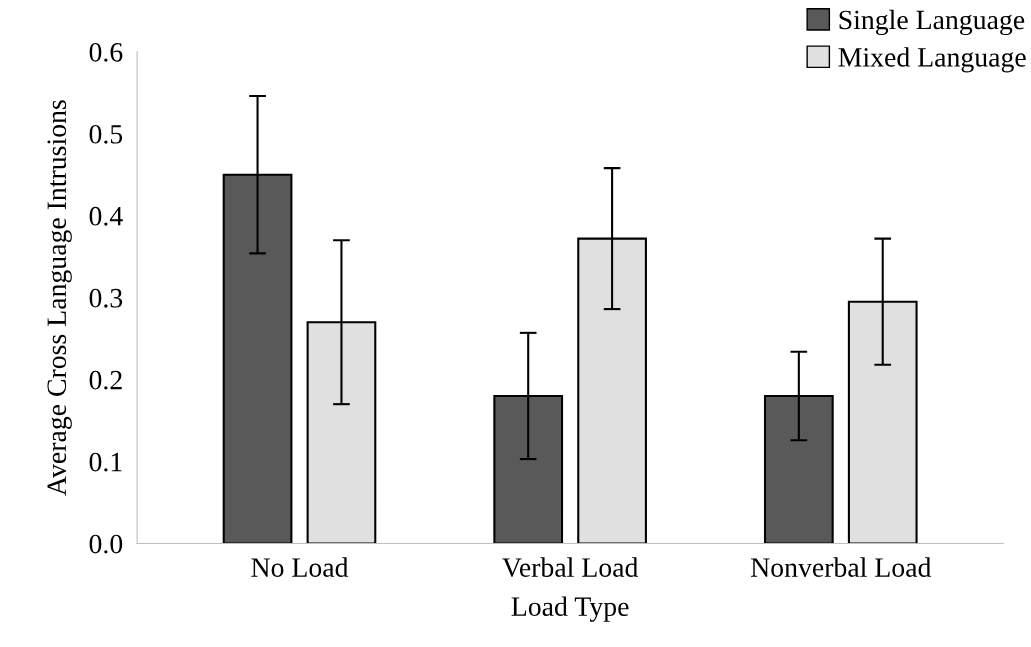  Describe the element at coordinates (106, 52) in the screenshot. I see `y-tick-label: 0.6` at that location.